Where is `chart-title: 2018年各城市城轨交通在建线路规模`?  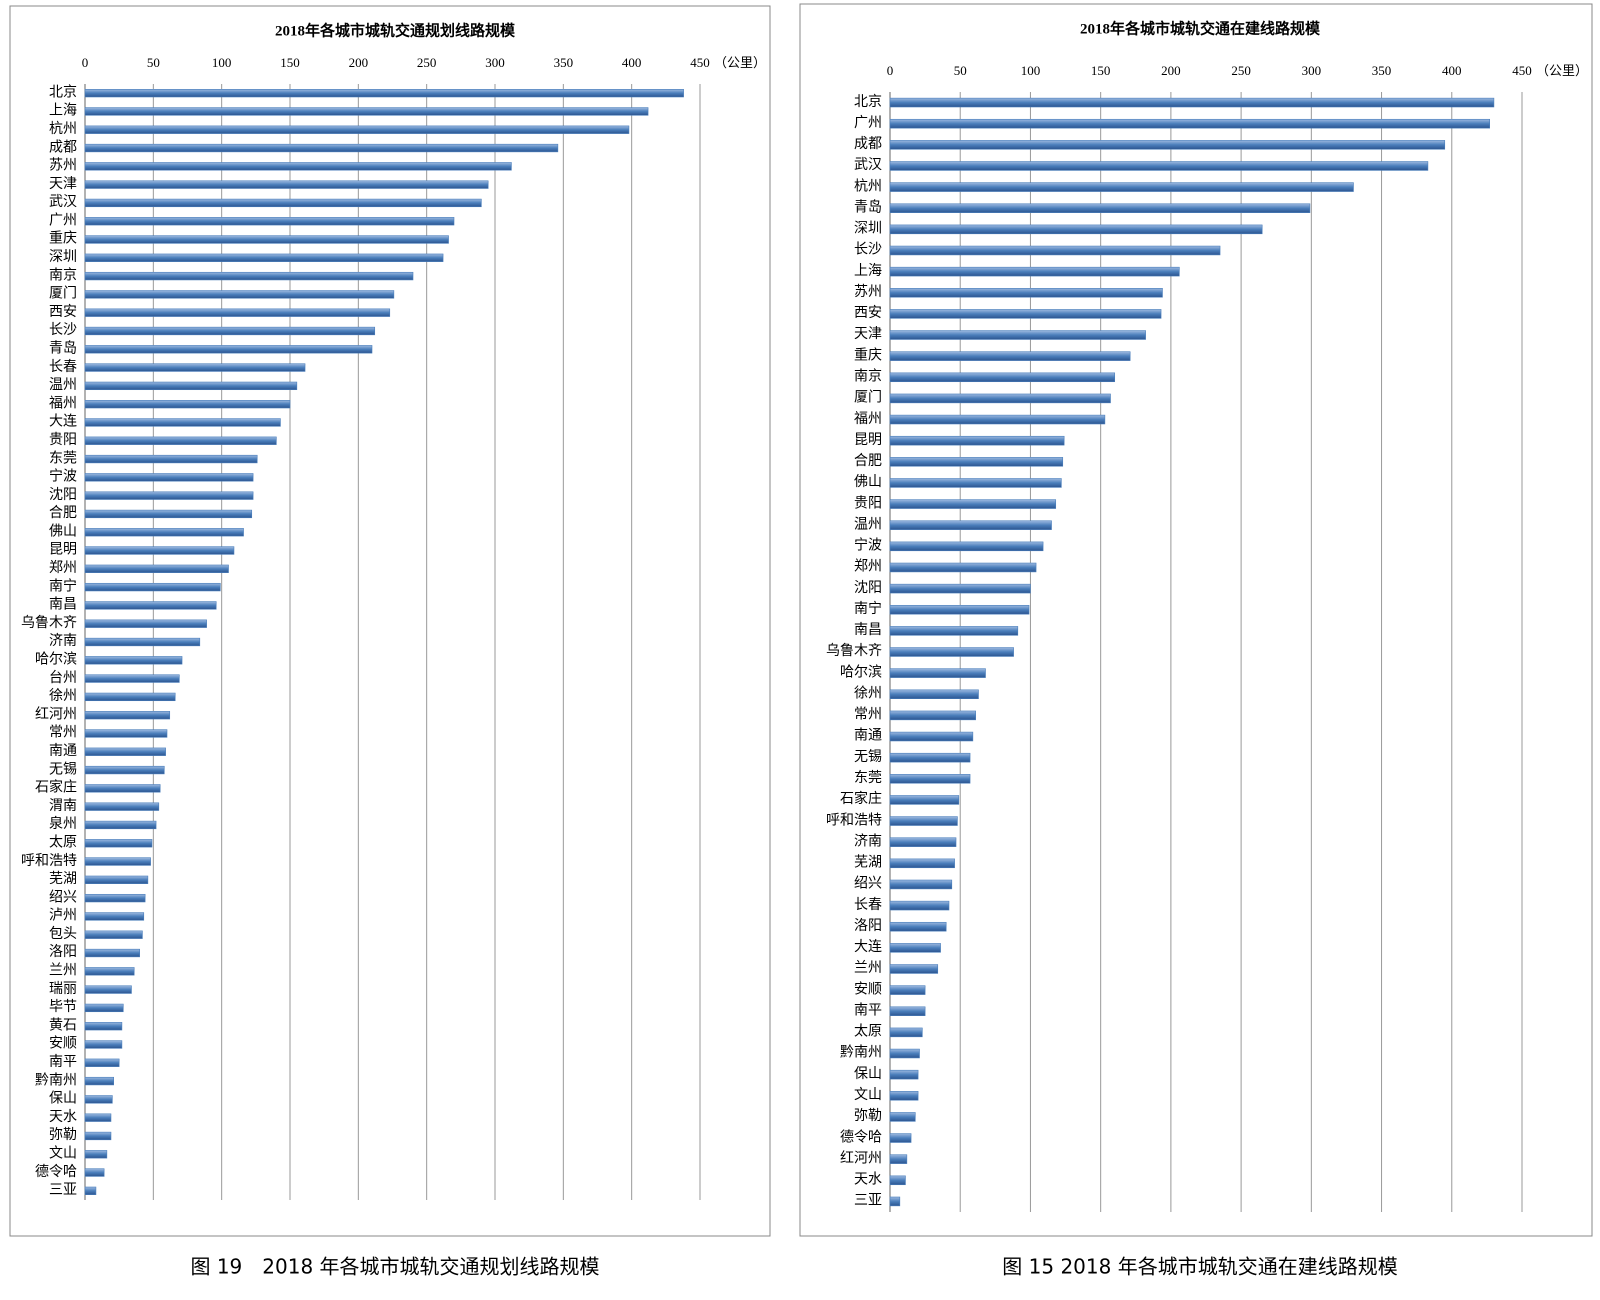 chart-title: 2018年各城市城轨交通在建线路规模 is located at coordinates (1200, 28).